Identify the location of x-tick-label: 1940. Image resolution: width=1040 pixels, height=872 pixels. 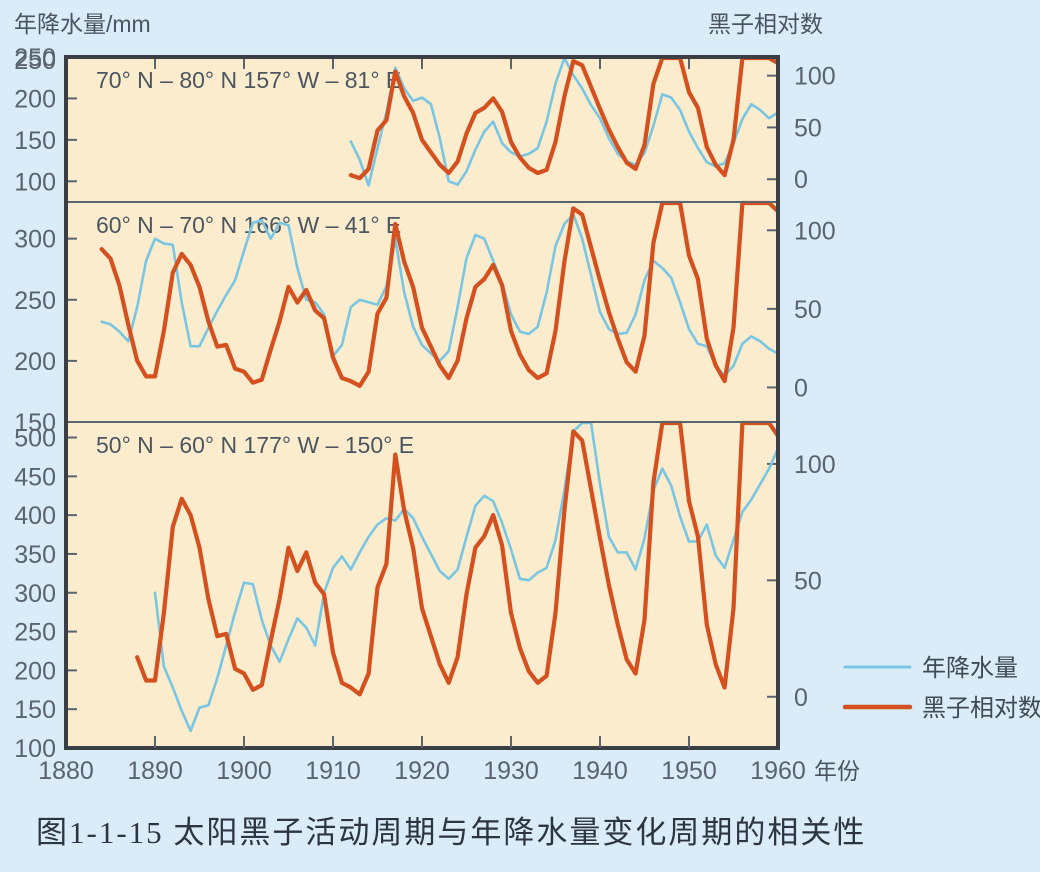
(600, 771).